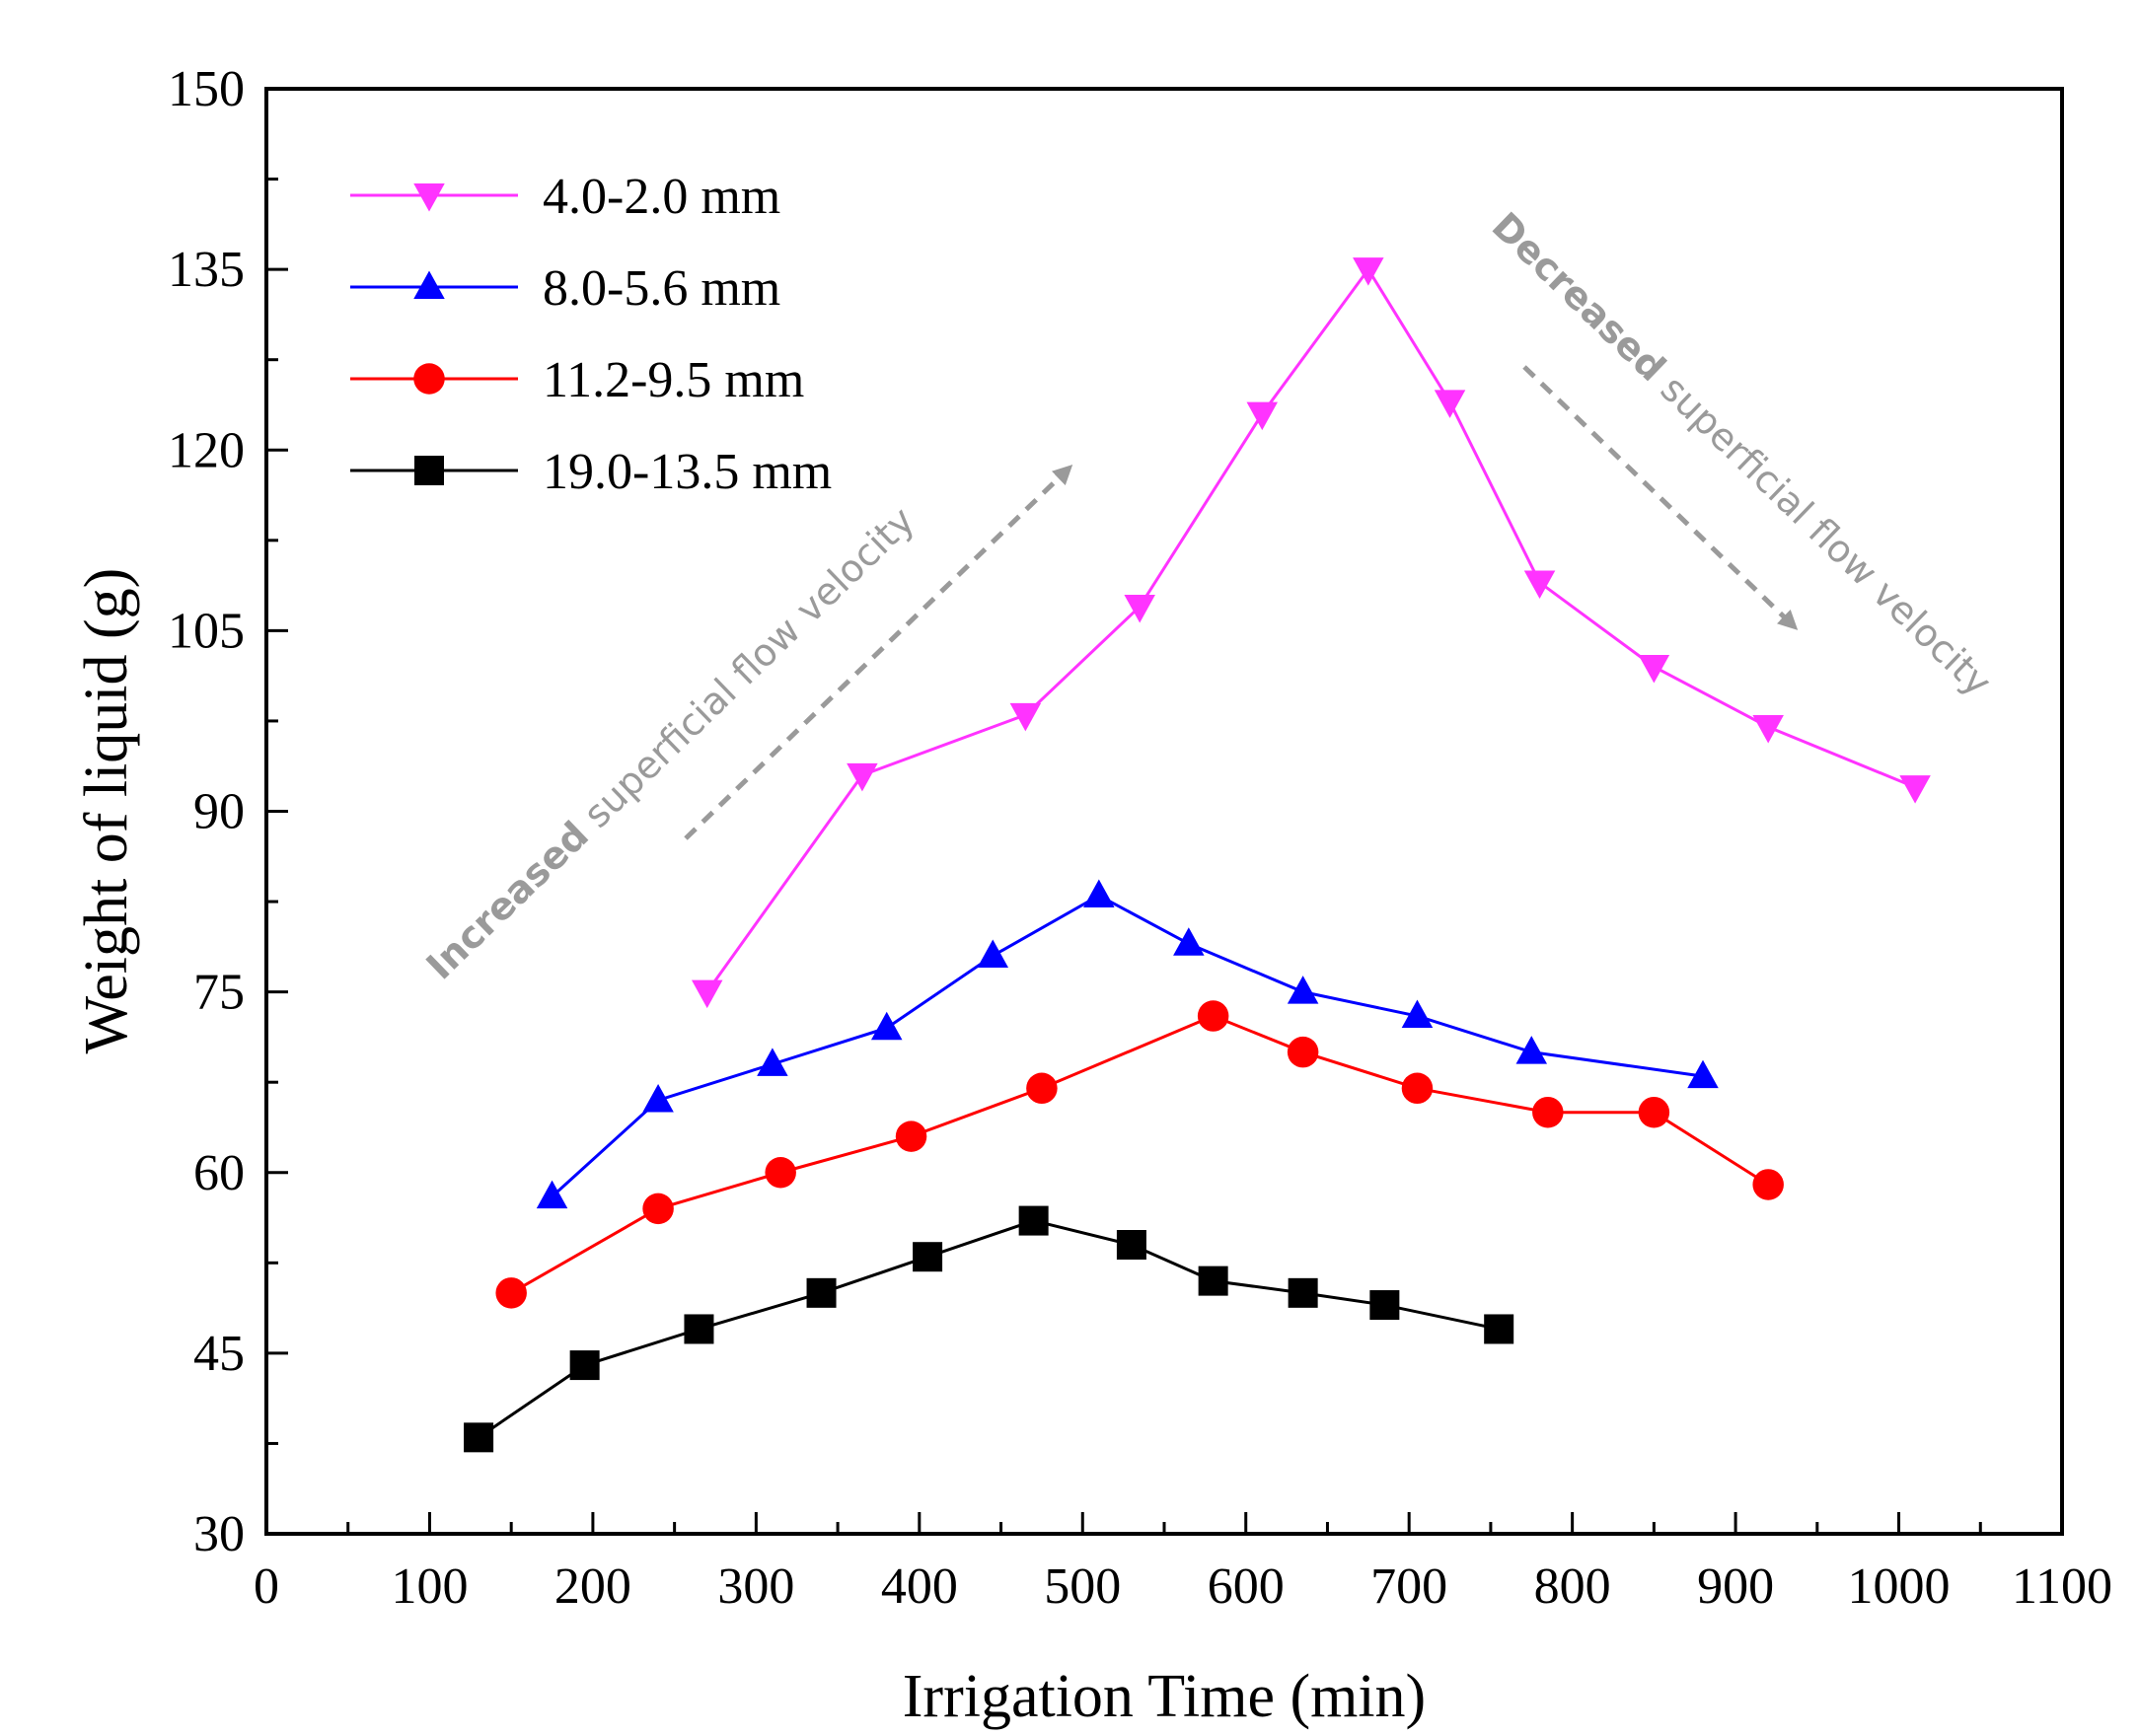 The height and width of the screenshot is (1736, 2139). I want to click on x-tick-label: 600, so click(1246, 1586).